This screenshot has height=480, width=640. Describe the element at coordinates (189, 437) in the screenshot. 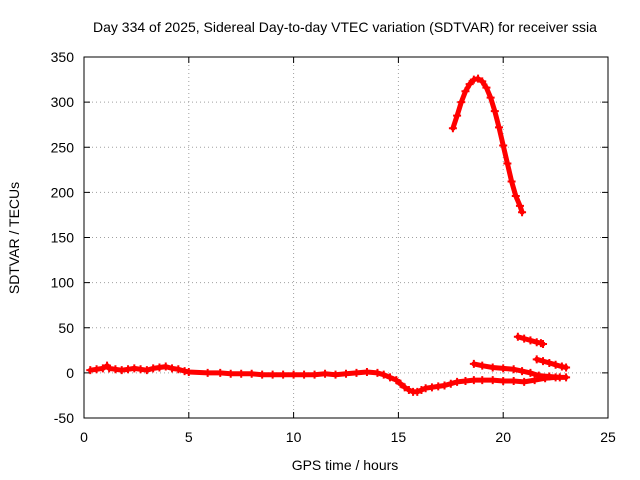

I see `x-tick-label: 5` at that location.